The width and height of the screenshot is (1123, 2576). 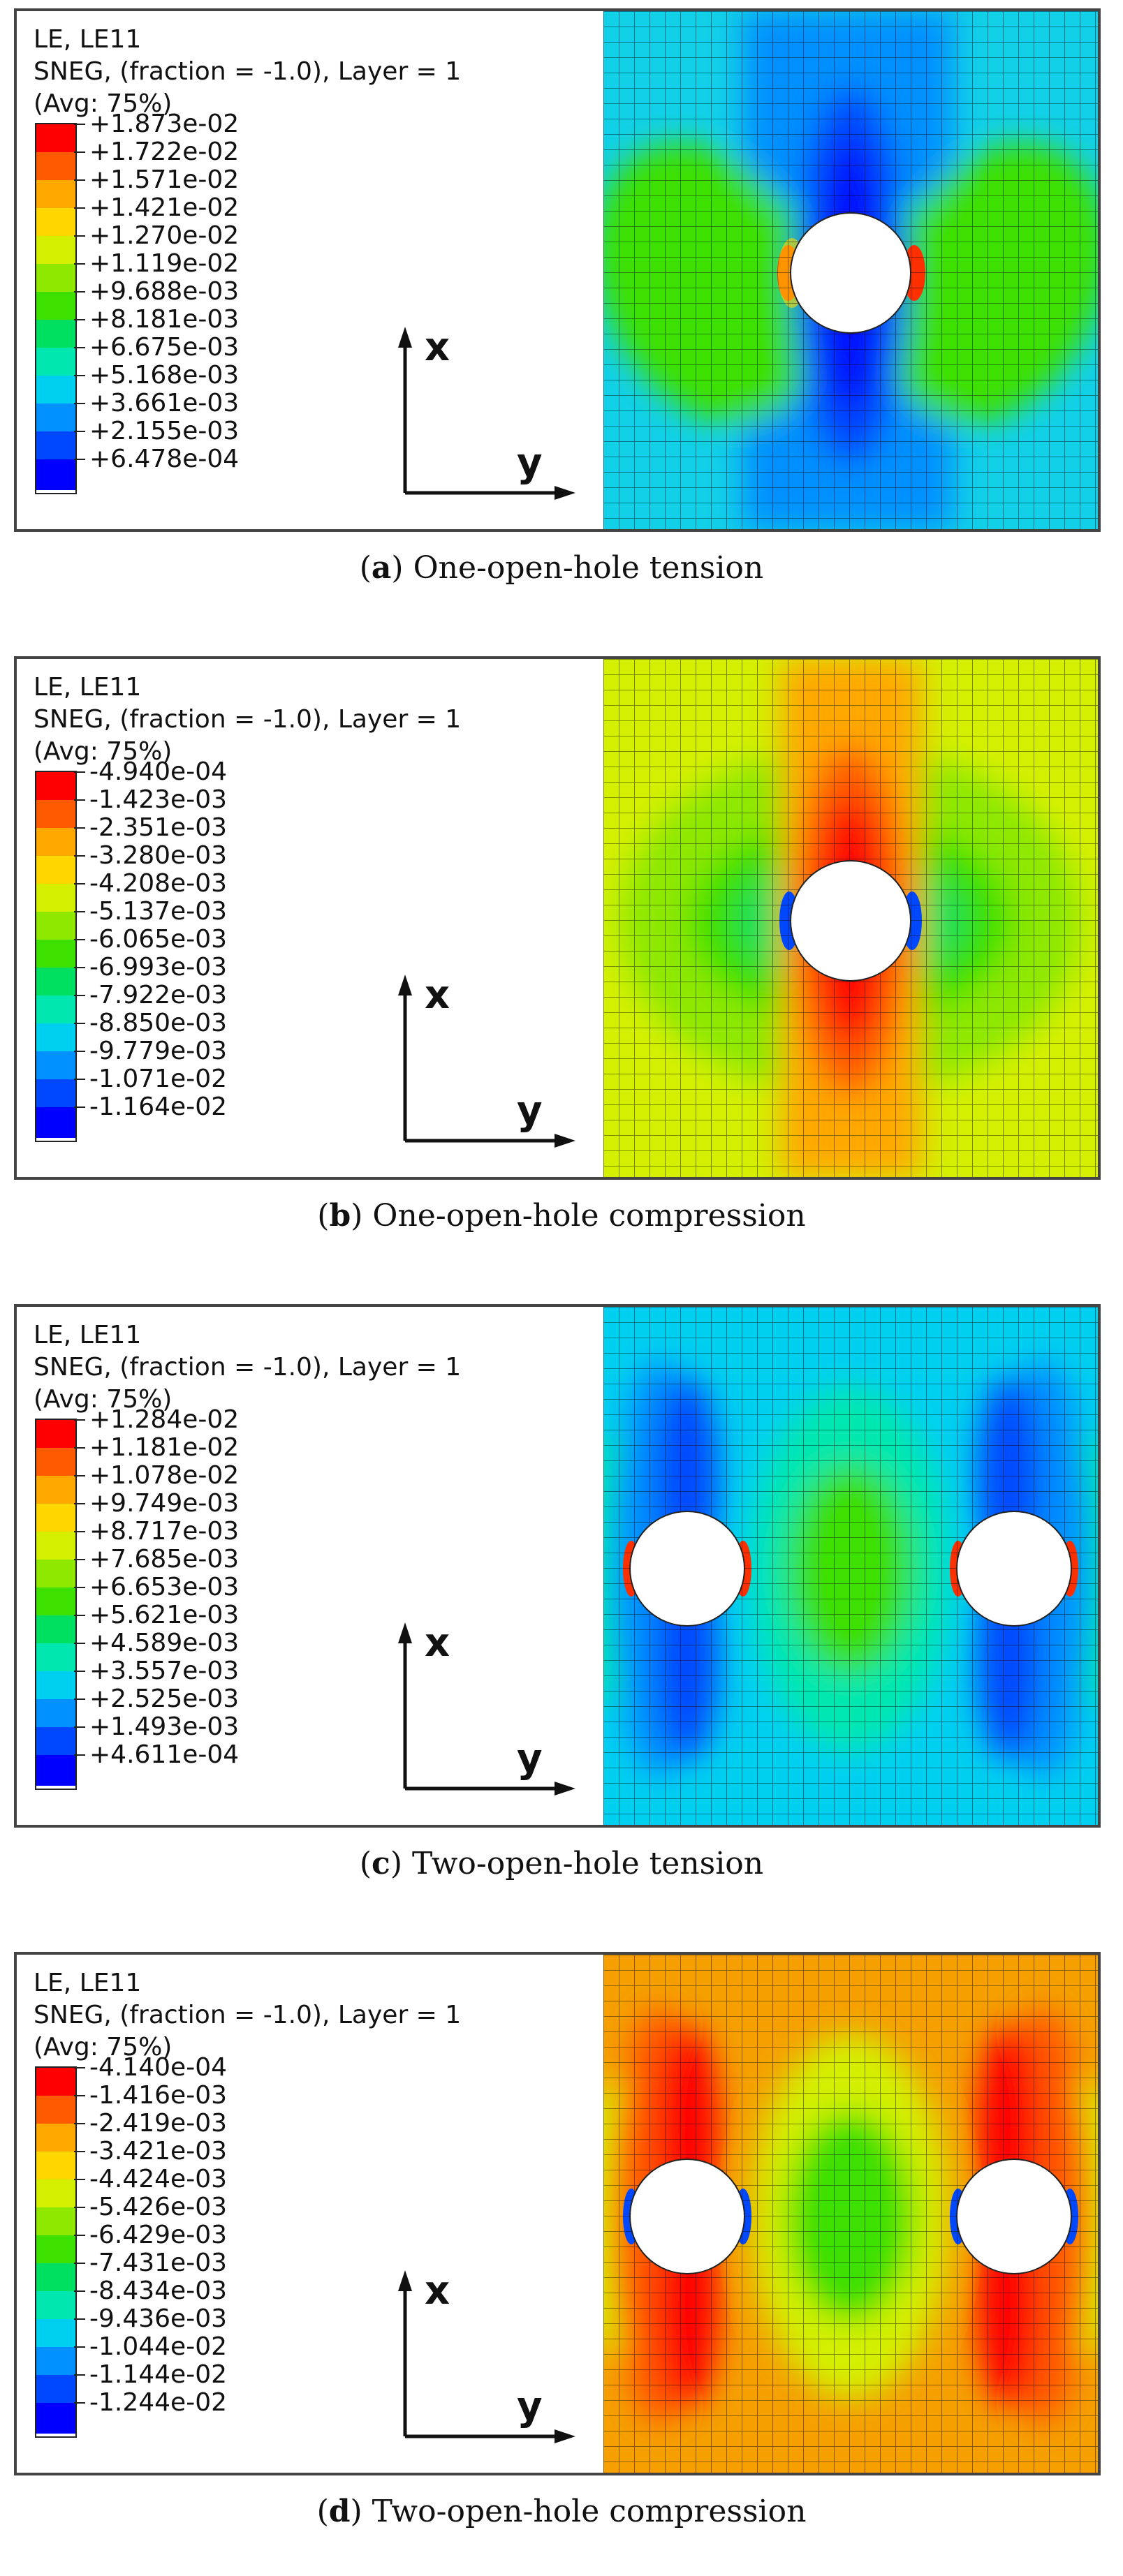 What do you see at coordinates (164, 1447) in the screenshot?
I see `scale-value: +1.181e-02` at bounding box center [164, 1447].